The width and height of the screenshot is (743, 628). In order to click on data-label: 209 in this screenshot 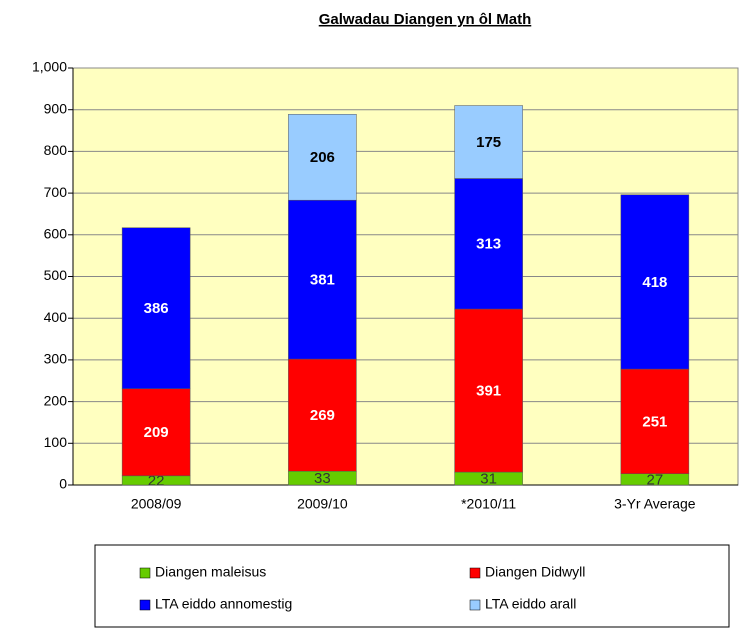, I will do `click(156, 432)`.